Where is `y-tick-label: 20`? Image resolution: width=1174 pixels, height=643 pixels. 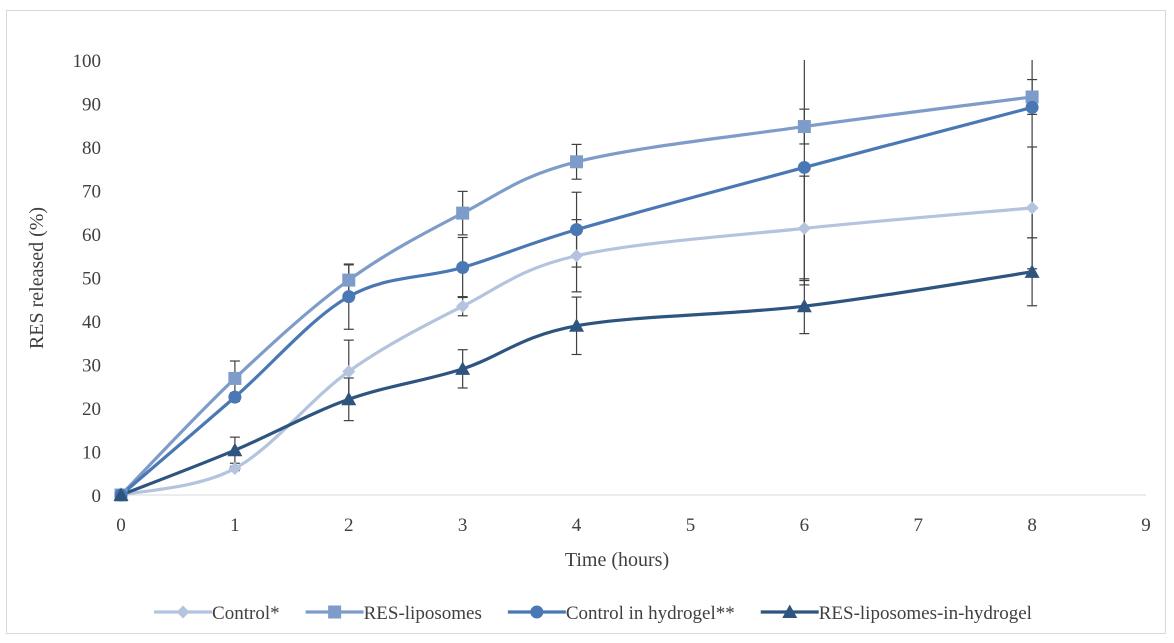 y-tick-label: 20 is located at coordinates (91, 409).